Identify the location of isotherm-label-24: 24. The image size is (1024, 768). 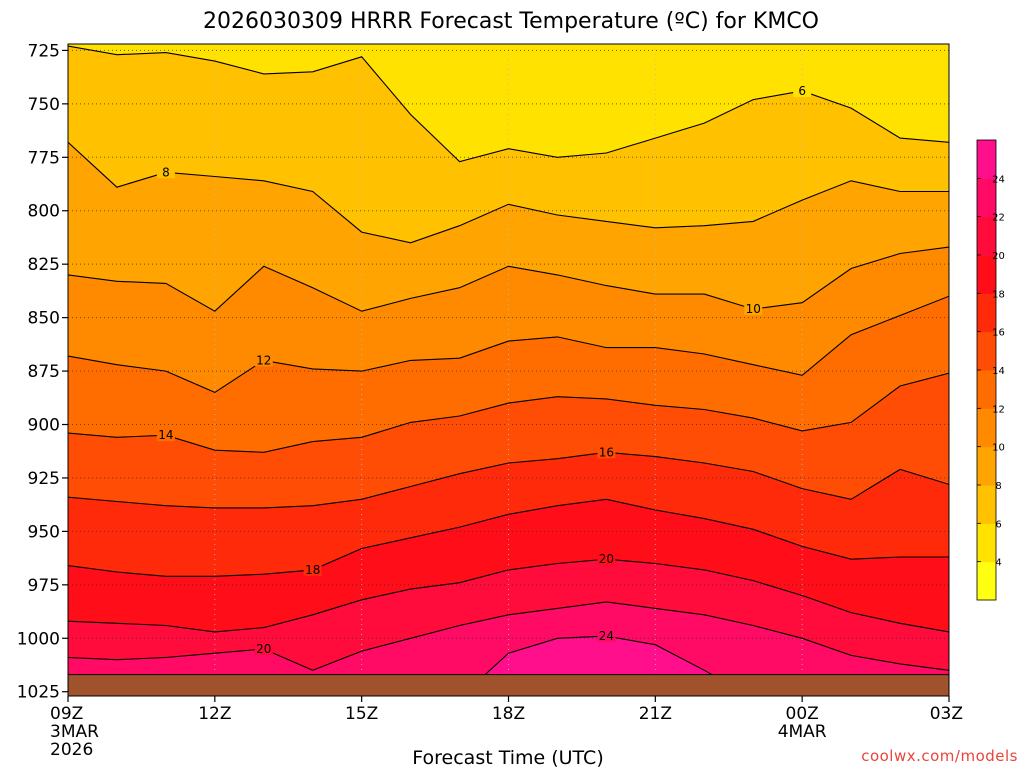
(606, 636).